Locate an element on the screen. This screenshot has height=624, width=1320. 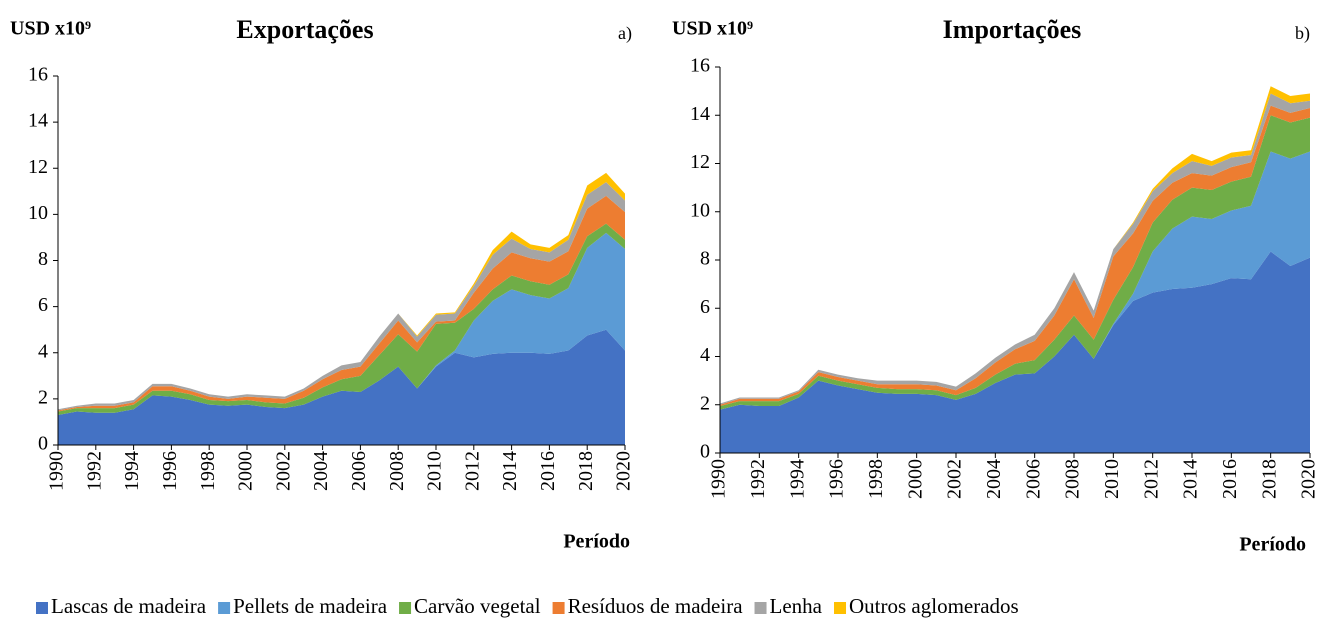
legend-label: Outros aglomerados is located at coordinates (934, 606).